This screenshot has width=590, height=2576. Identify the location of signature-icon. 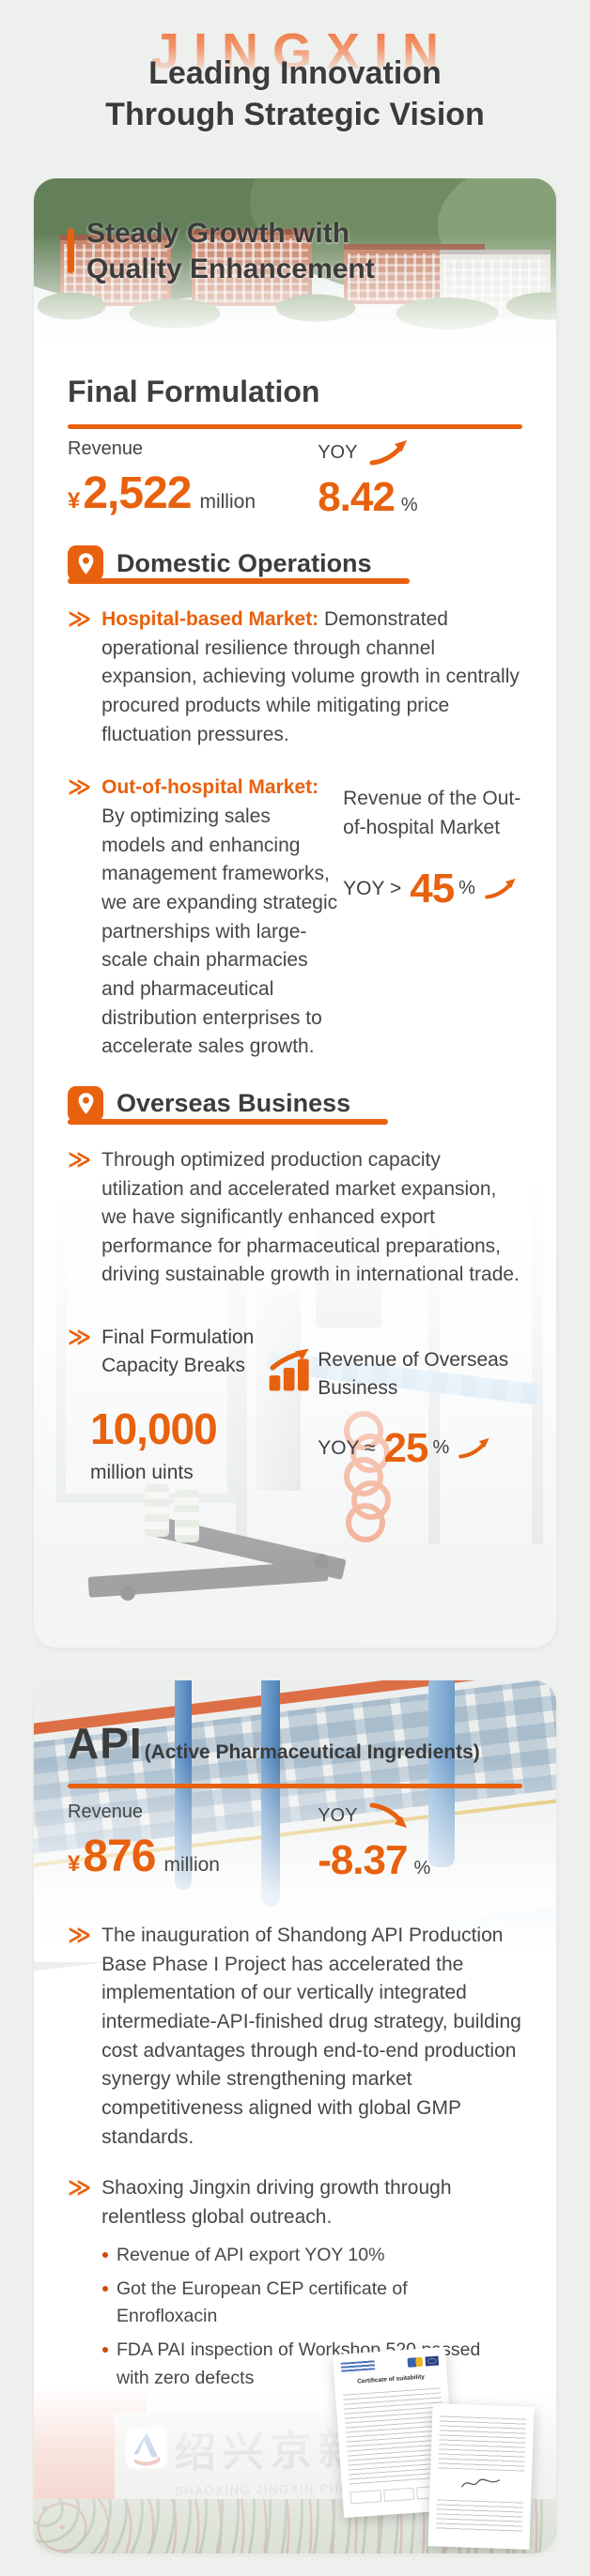
(481, 2483).